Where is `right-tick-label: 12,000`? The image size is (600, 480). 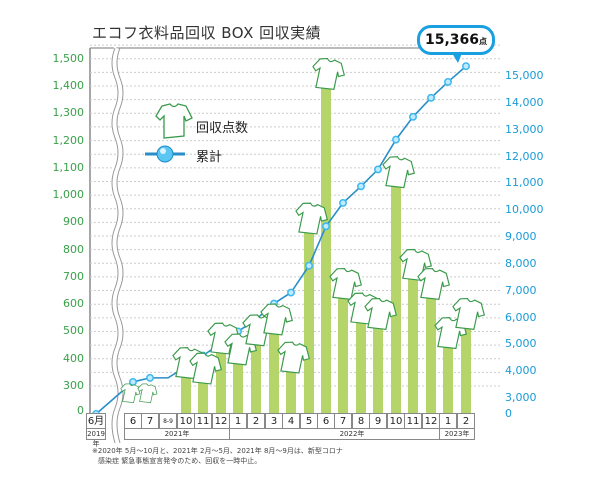
right-tick-label: 12,000 is located at coordinates (524, 156).